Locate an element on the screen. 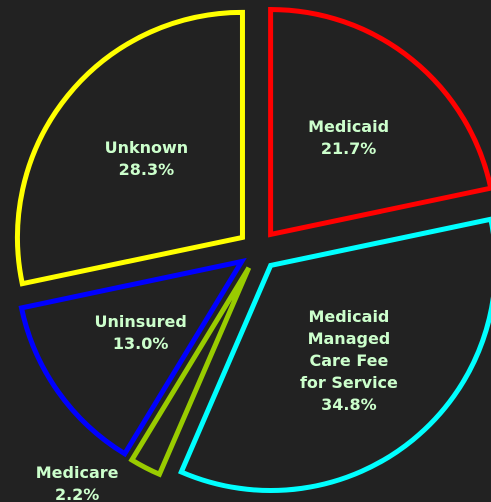 Image resolution: width=491 pixels, height=502 pixels. slice-name: Medicaid is located at coordinates (349, 127).